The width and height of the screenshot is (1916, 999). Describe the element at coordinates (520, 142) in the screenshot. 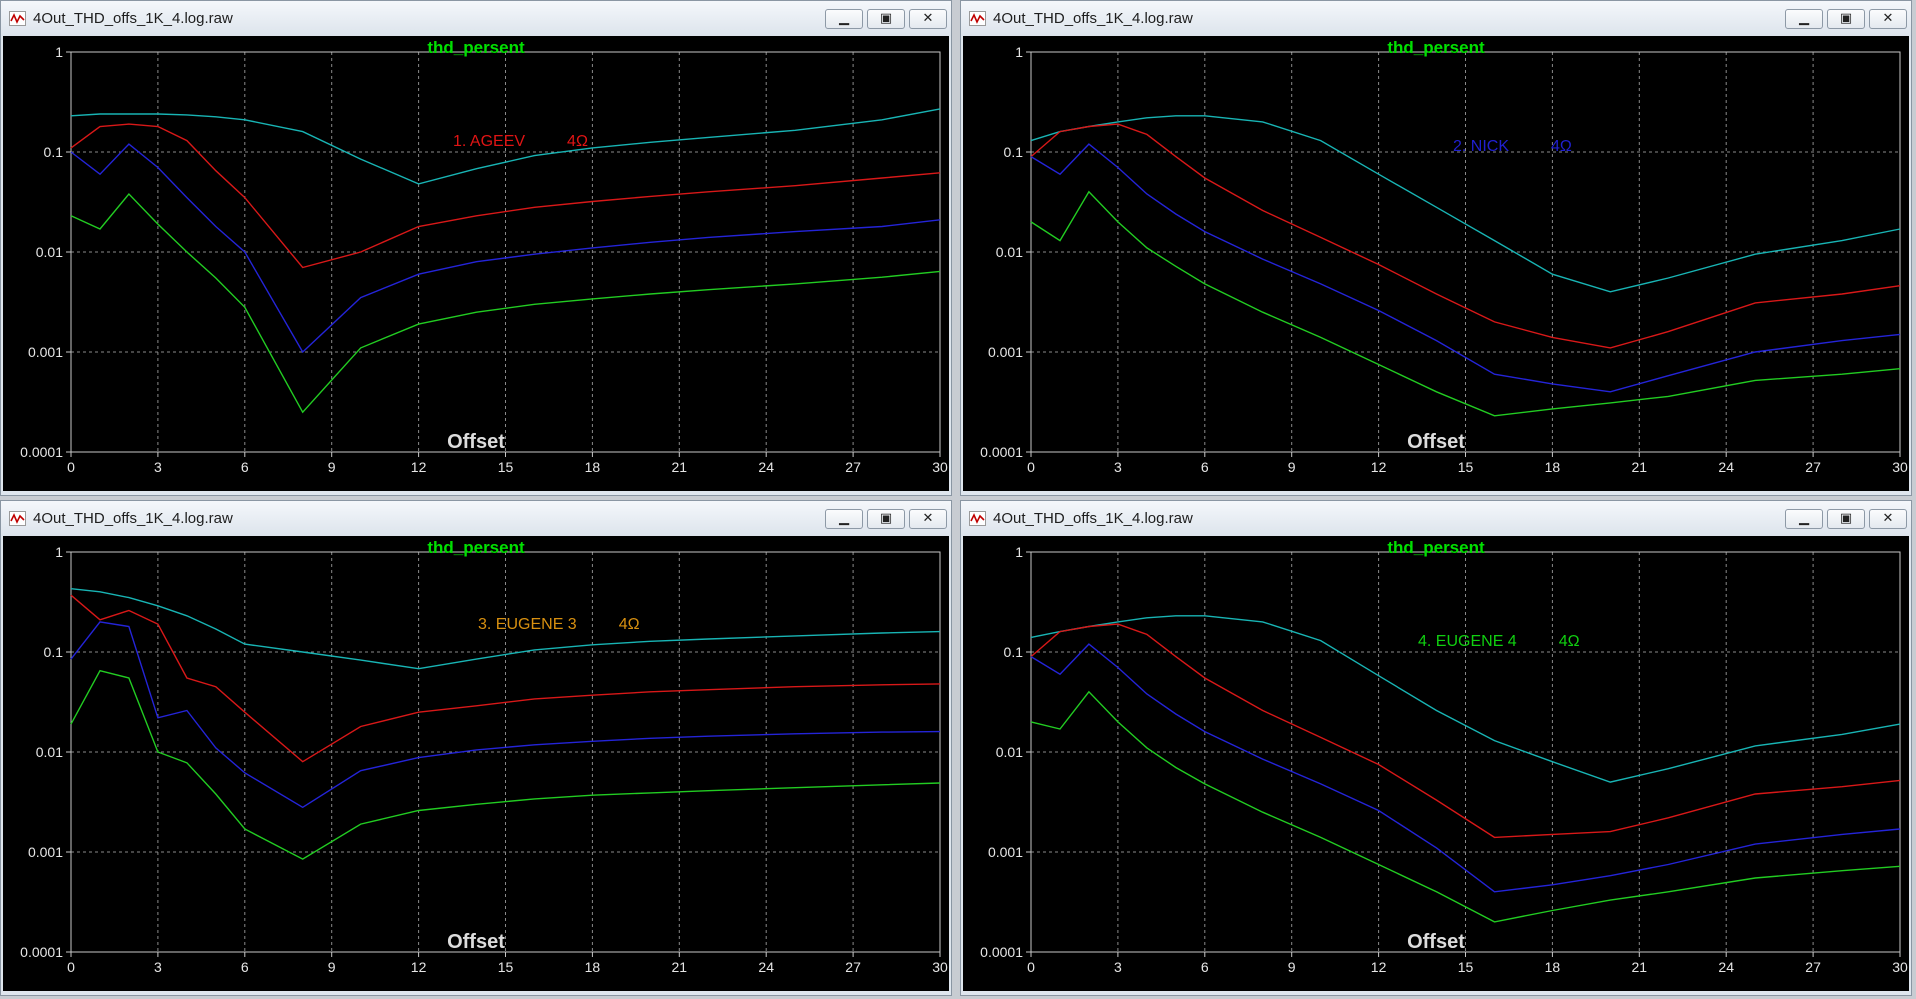

I see `plot-annotation: 1. AGEEV 4Ω` at that location.